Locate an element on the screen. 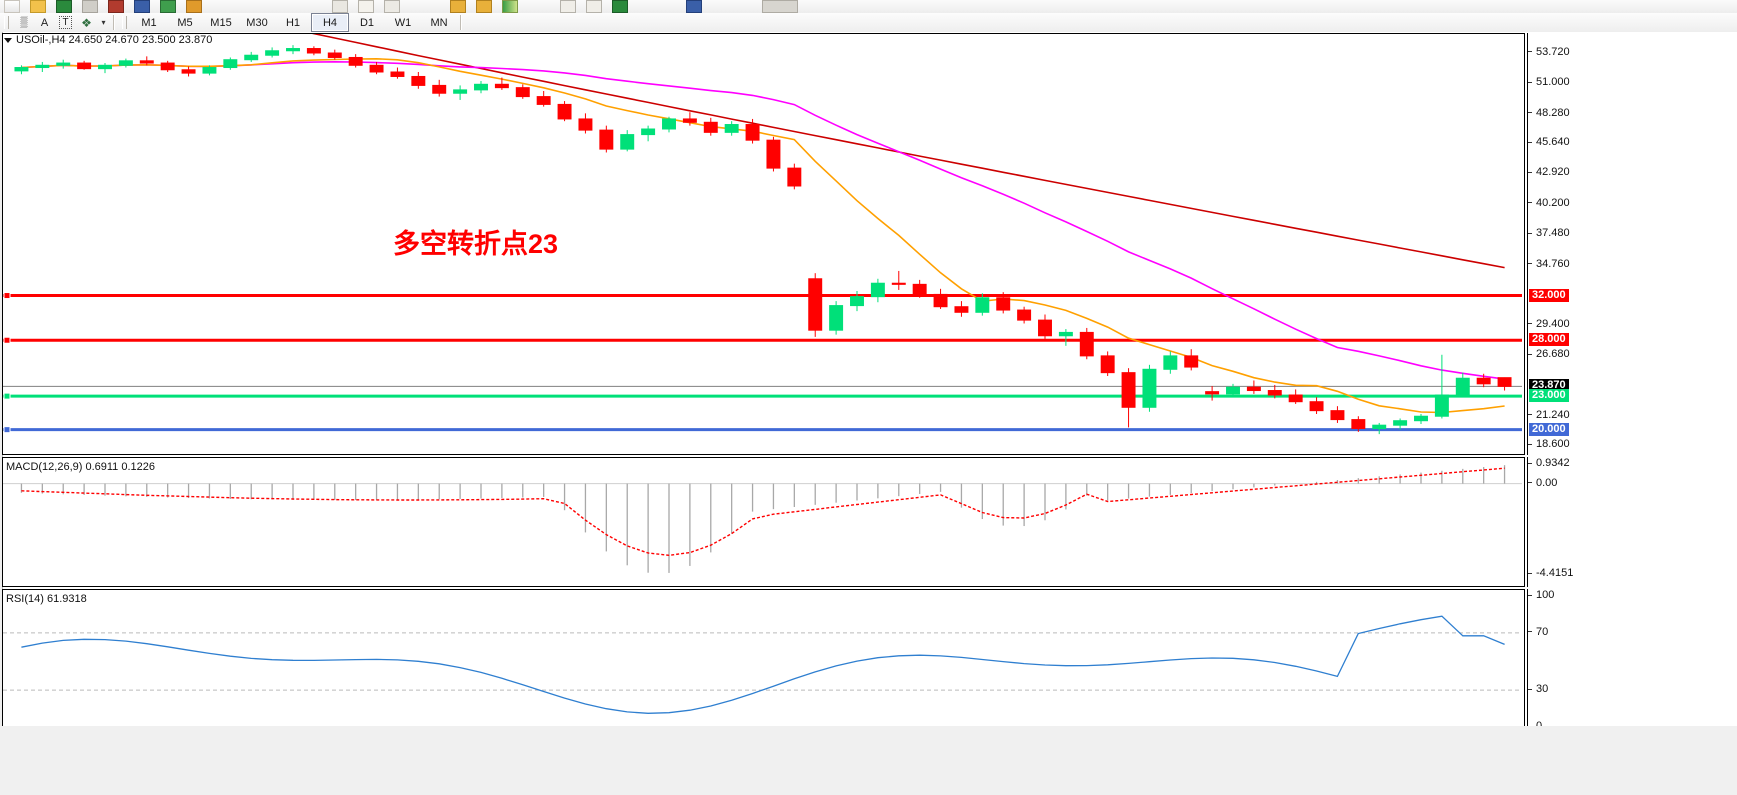 The image size is (1737, 795). paste-icon is located at coordinates (168, 6).